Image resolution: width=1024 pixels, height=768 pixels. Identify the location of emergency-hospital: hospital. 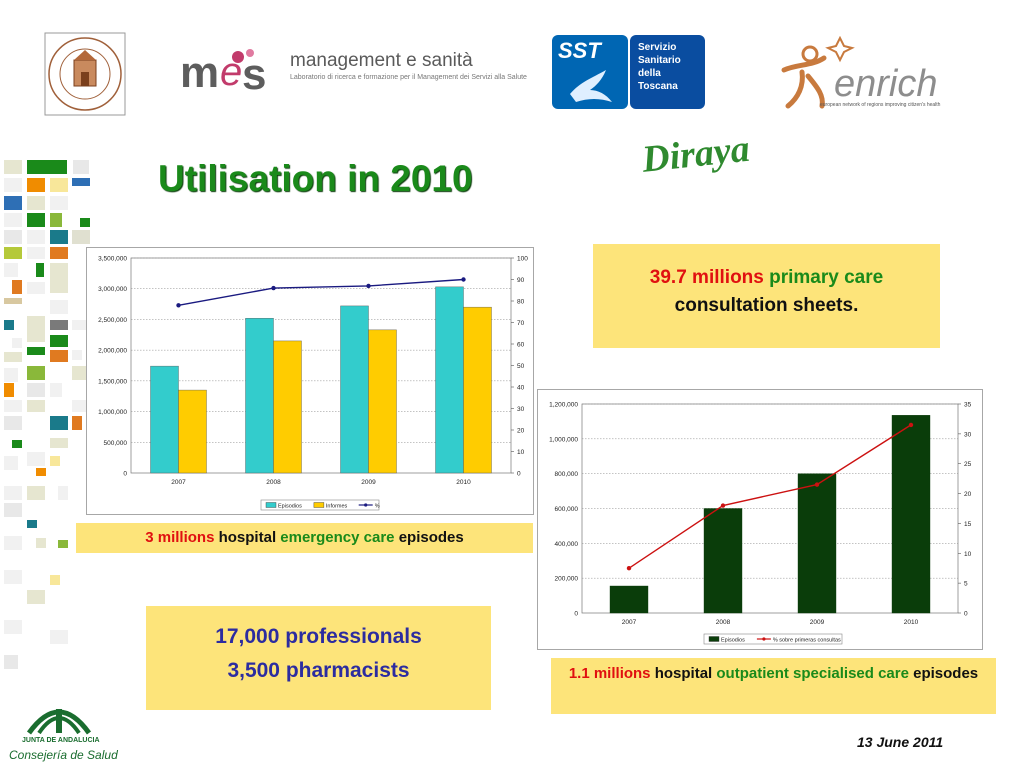
(247, 537).